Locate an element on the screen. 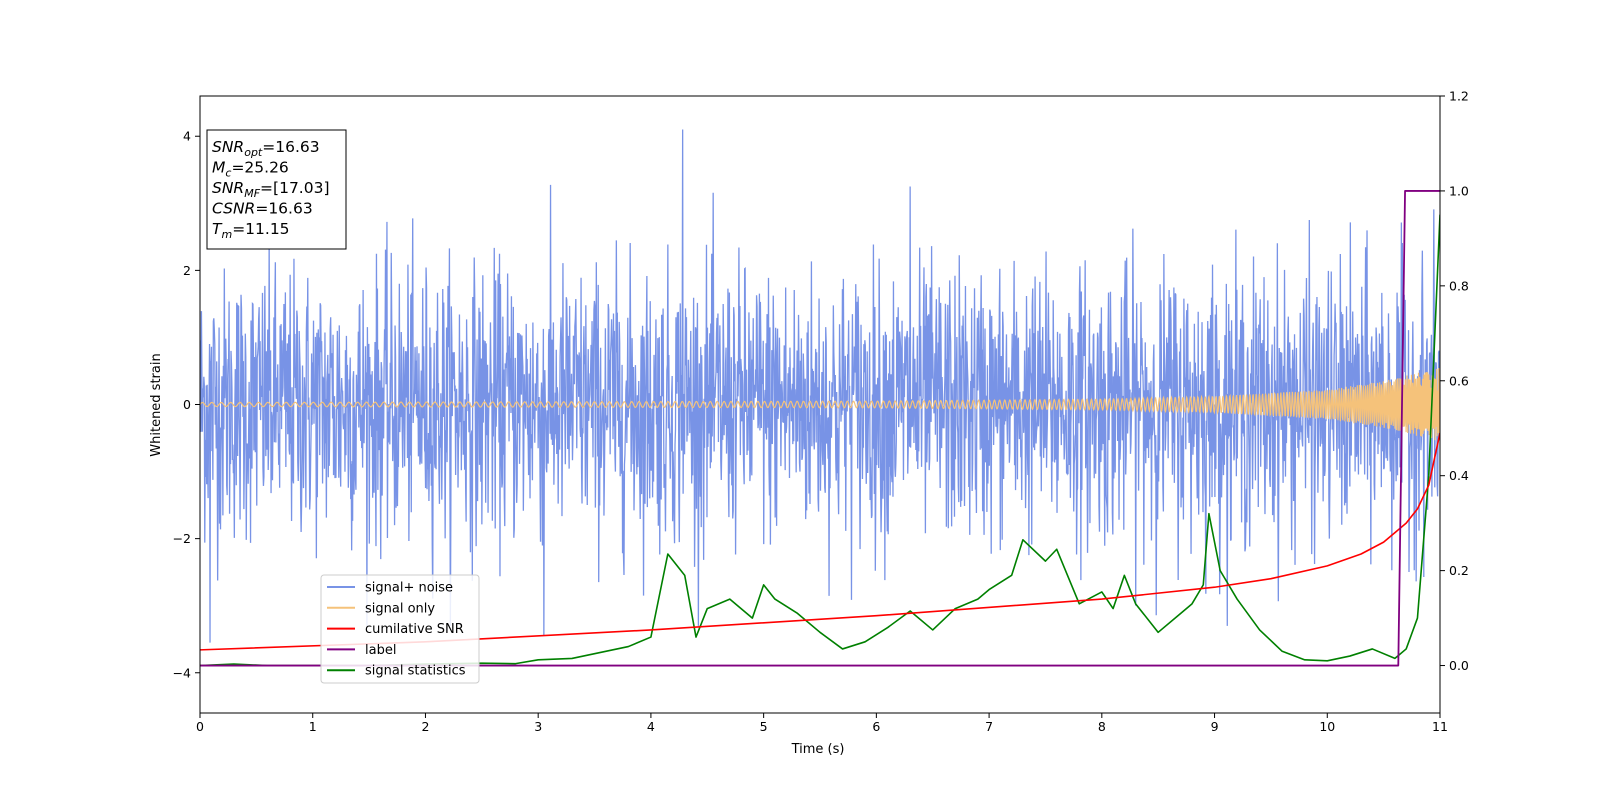  legend-frame is located at coordinates (400, 629).